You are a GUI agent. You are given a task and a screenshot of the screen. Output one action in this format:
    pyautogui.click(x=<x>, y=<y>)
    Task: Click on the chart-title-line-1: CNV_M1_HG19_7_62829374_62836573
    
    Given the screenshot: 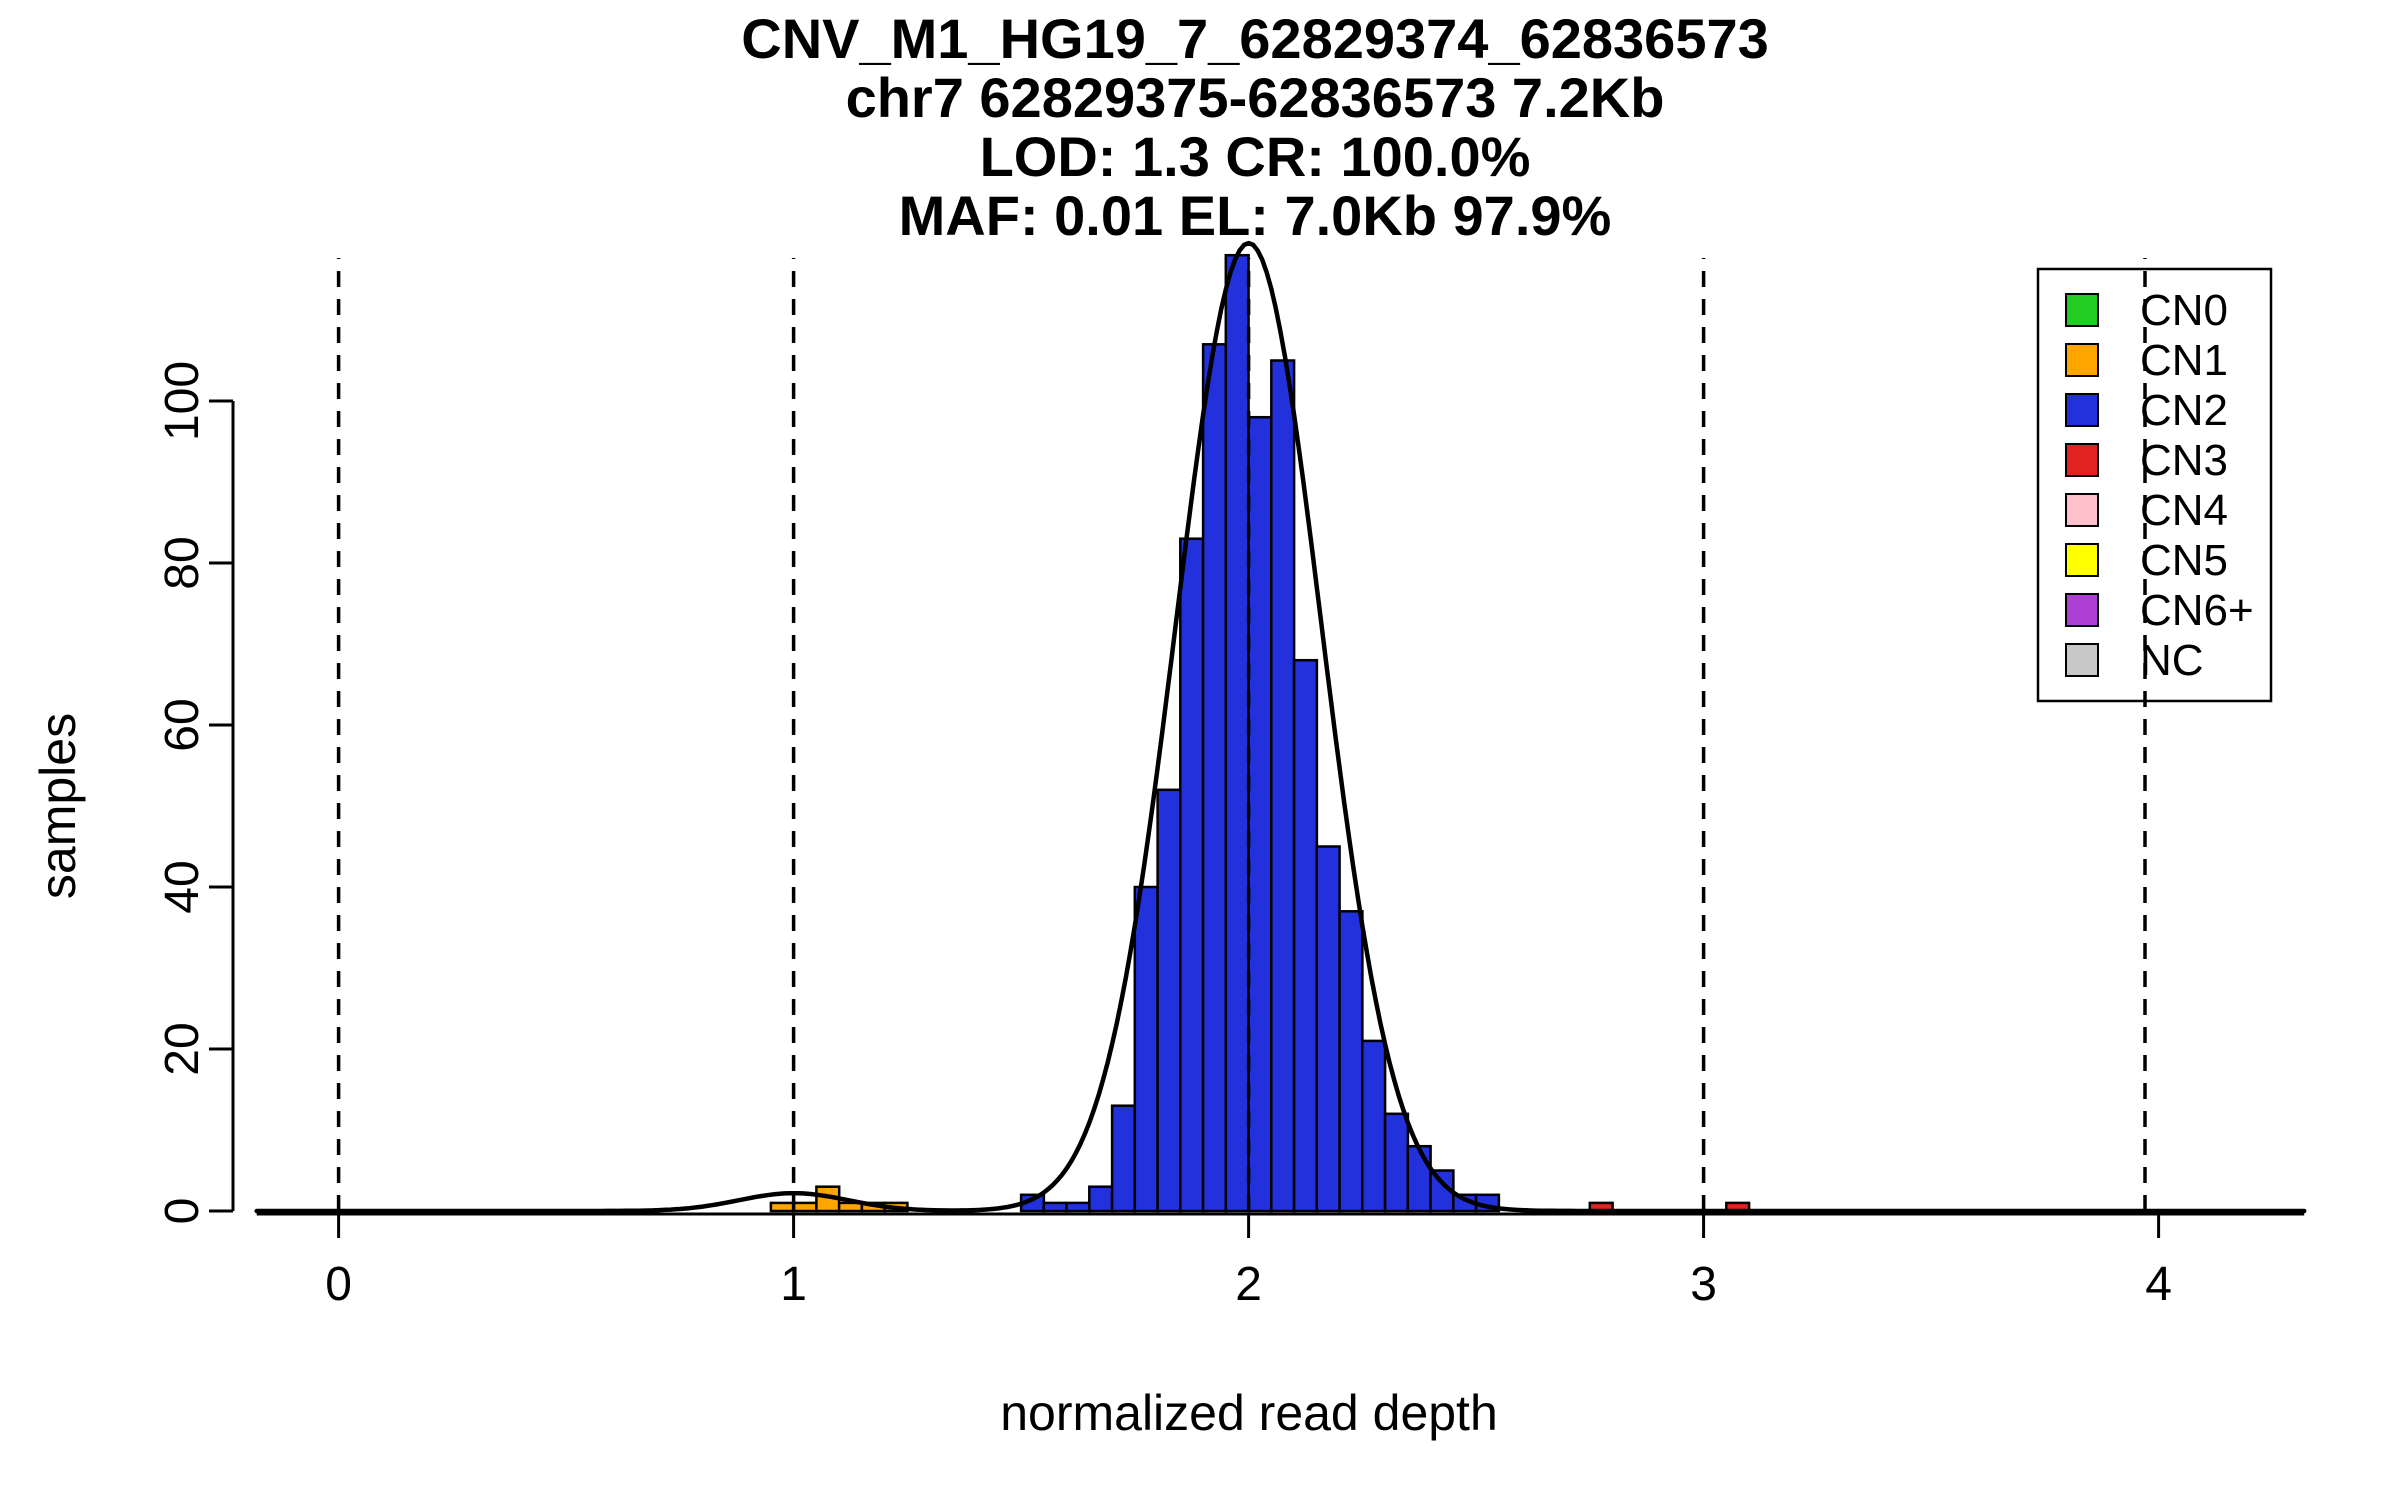 What is the action you would take?
    pyautogui.click(x=1255, y=38)
    